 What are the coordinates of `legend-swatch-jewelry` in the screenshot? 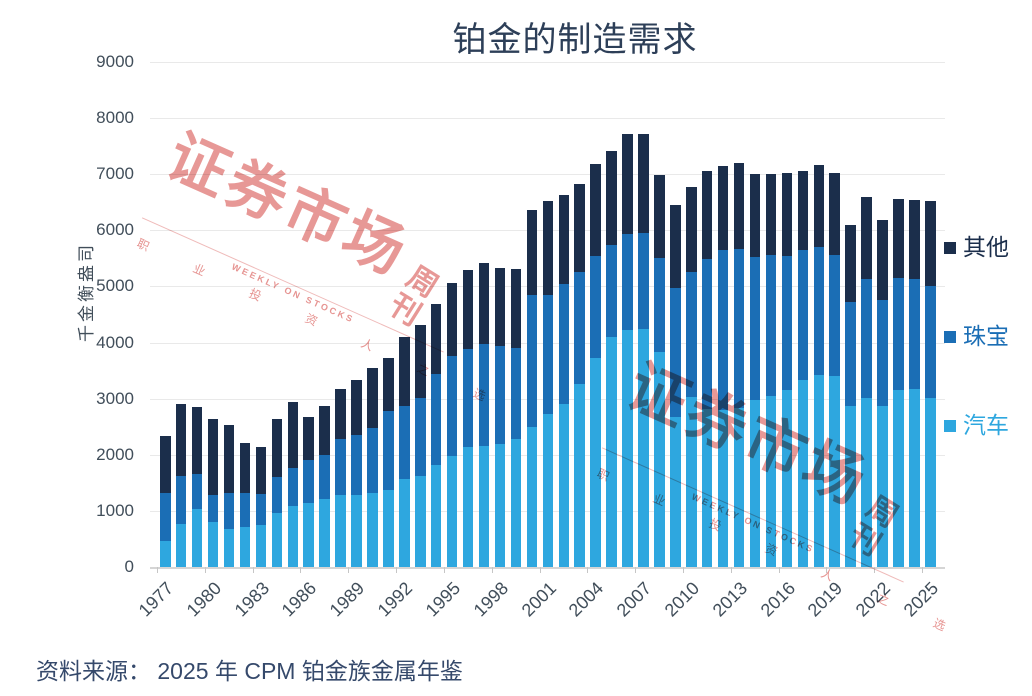 It's located at (950, 336).